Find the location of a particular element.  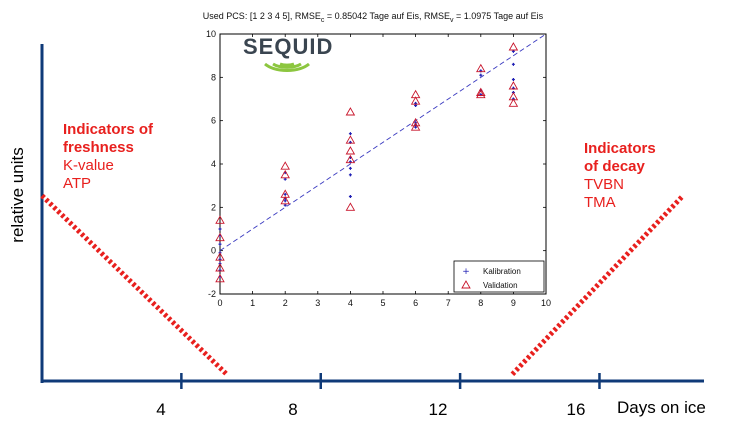

x-tick-label-8: 8 is located at coordinates (293, 409).